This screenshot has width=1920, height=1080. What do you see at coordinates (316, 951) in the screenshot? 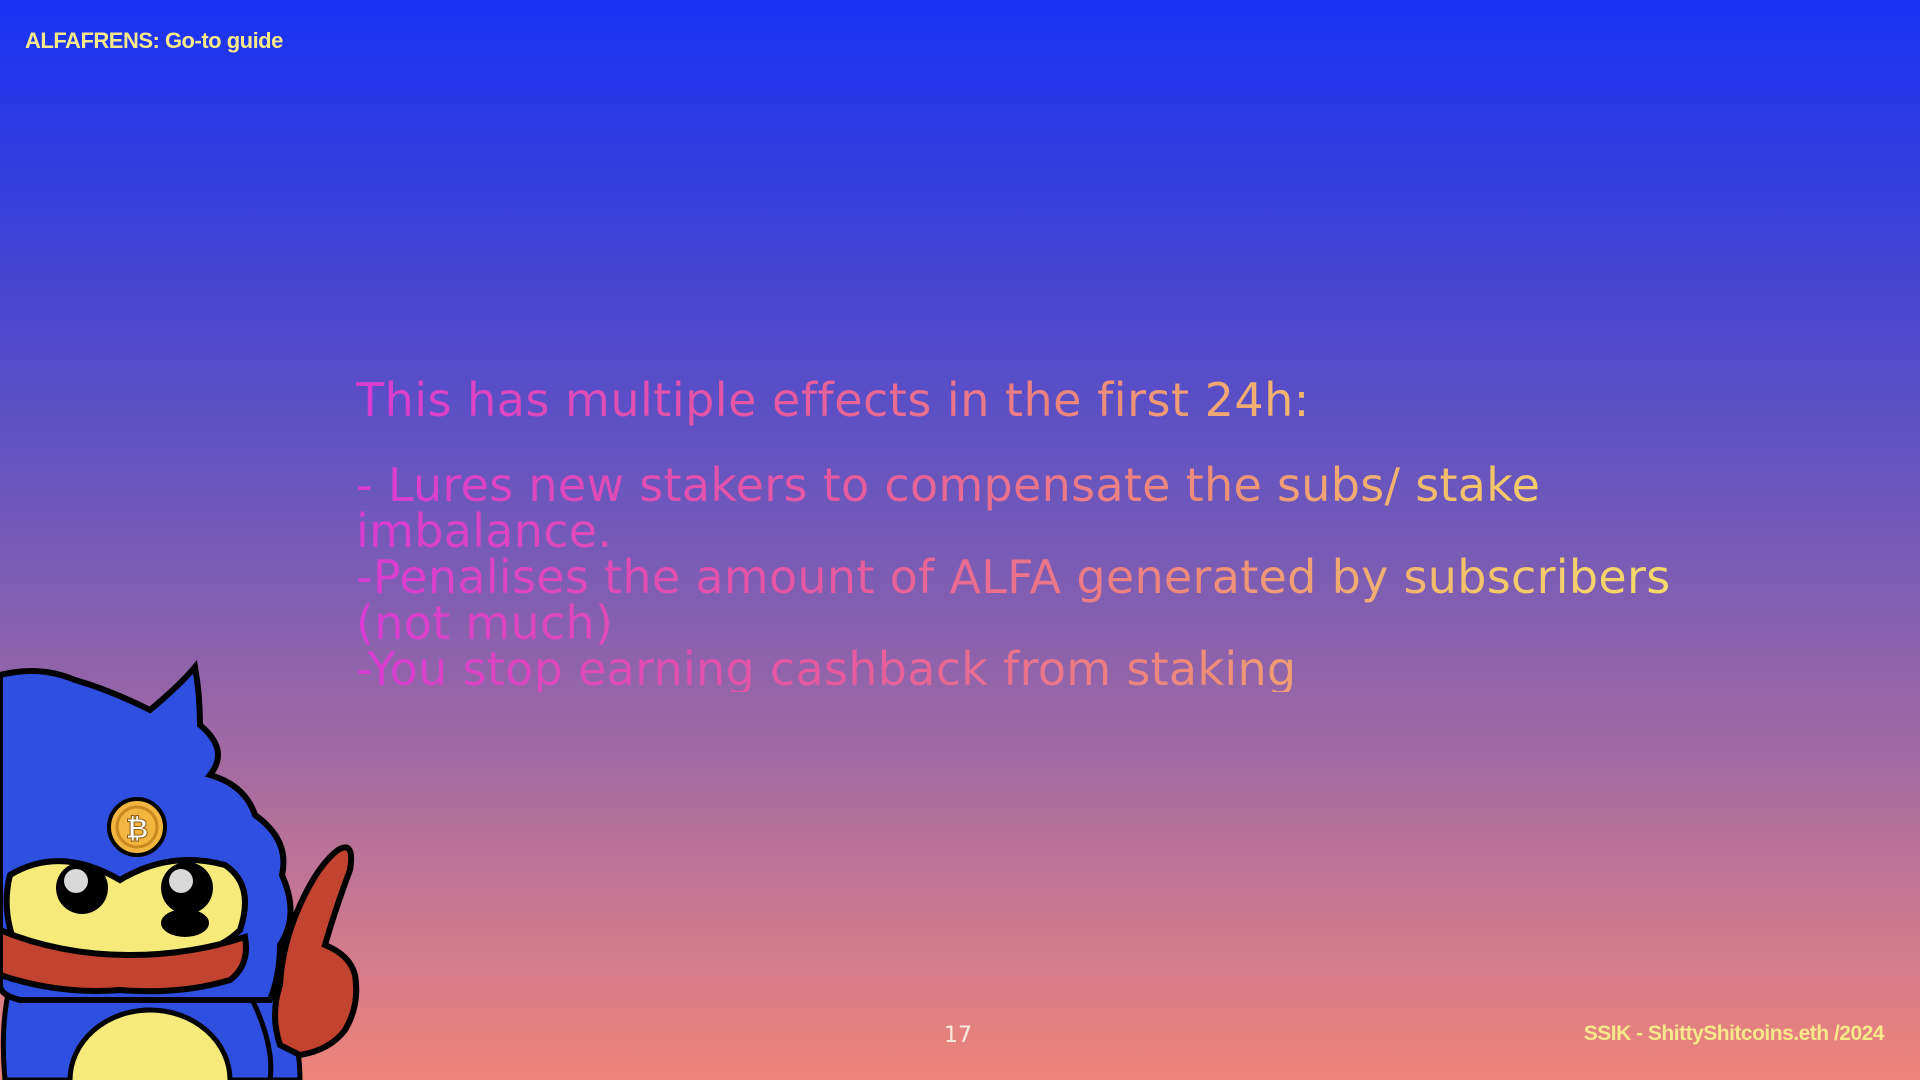
I see `mascot-pointing-hand` at bounding box center [316, 951].